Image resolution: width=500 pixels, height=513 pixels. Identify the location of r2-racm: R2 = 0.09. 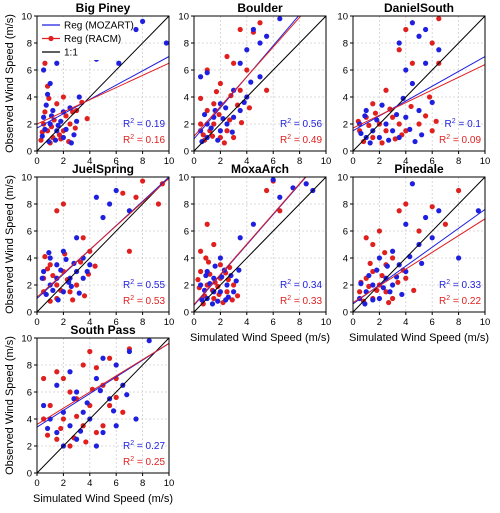
(460, 140).